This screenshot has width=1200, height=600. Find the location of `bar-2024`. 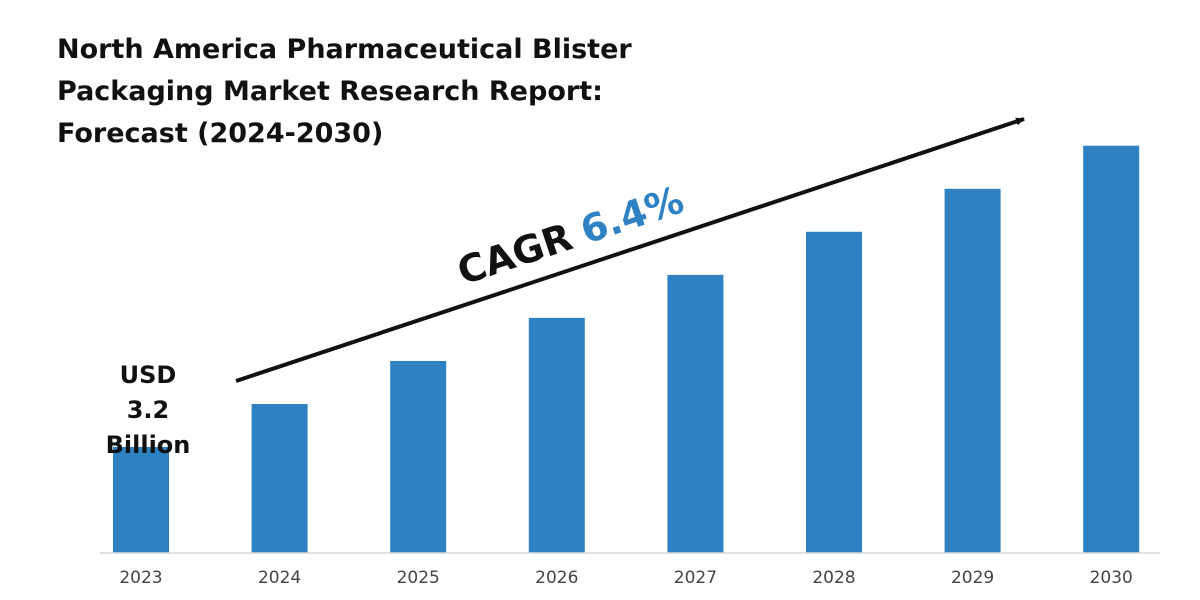

bar-2024 is located at coordinates (279, 478).